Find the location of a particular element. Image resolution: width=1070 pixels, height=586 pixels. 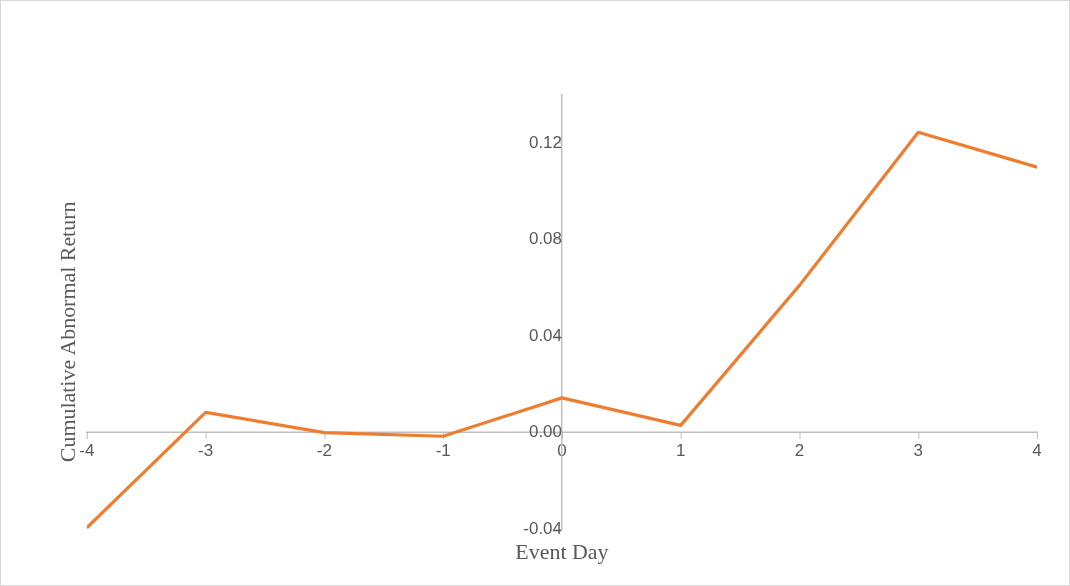

y-tick-label: 0.04 is located at coordinates (545, 335).